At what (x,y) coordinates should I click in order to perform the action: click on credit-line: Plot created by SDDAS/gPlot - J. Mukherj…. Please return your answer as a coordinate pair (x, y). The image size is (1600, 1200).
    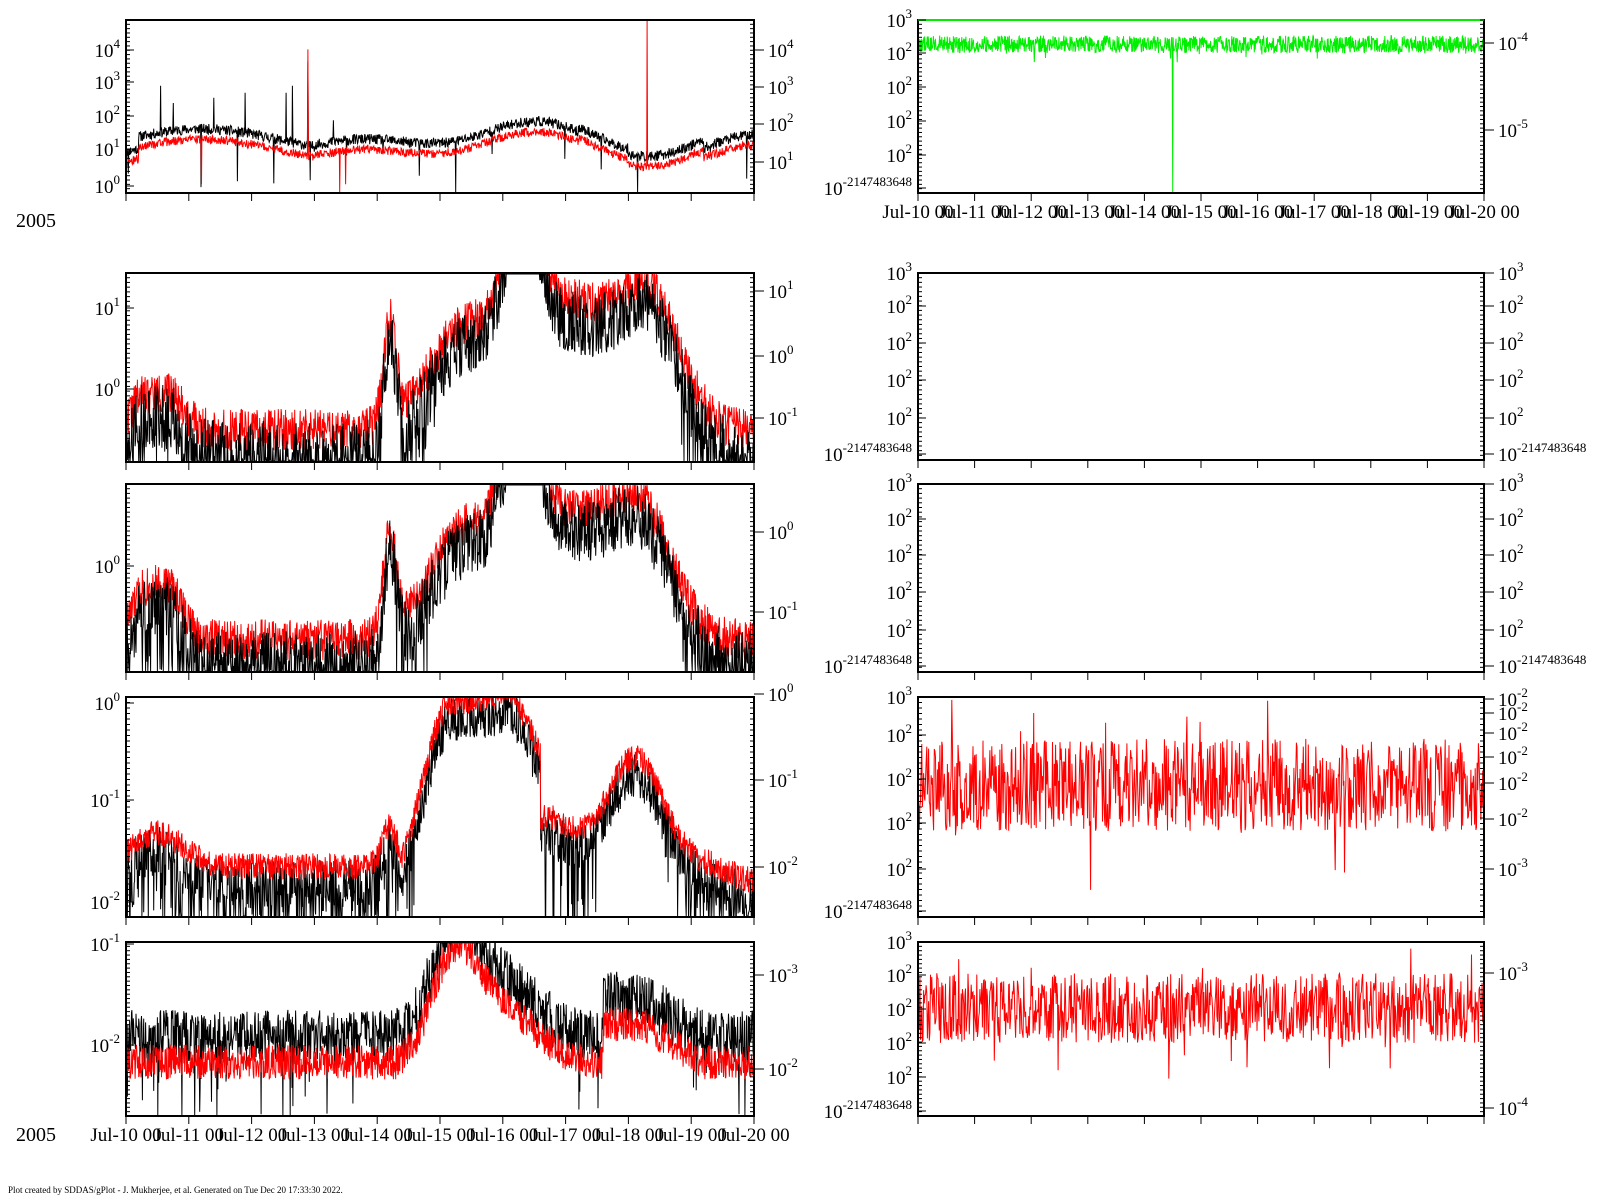
    Looking at the image, I should click on (175, 1190).